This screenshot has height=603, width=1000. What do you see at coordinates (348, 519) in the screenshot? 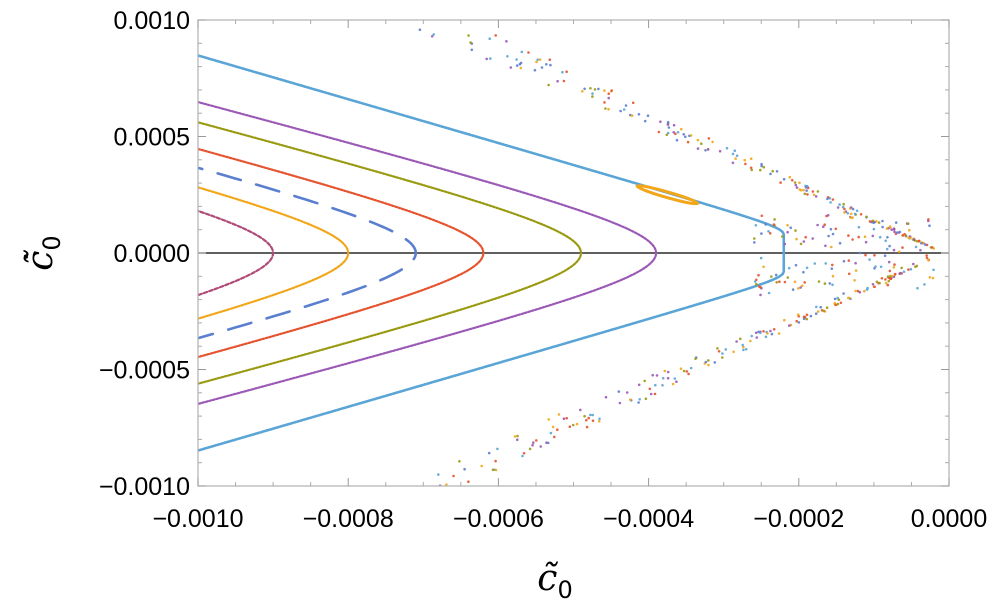
I see `x-tick-label: −0.0008` at bounding box center [348, 519].